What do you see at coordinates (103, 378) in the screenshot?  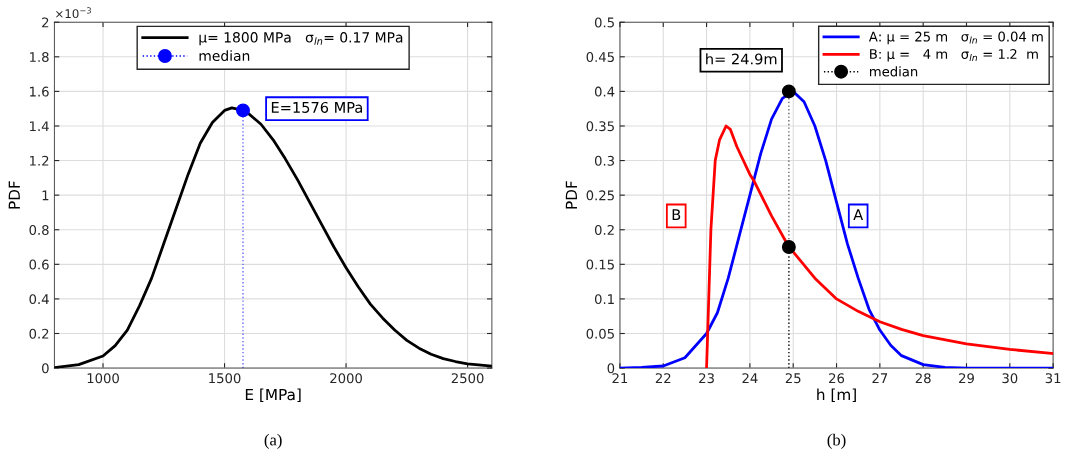 I see `x-tick-label: 1000` at bounding box center [103, 378].